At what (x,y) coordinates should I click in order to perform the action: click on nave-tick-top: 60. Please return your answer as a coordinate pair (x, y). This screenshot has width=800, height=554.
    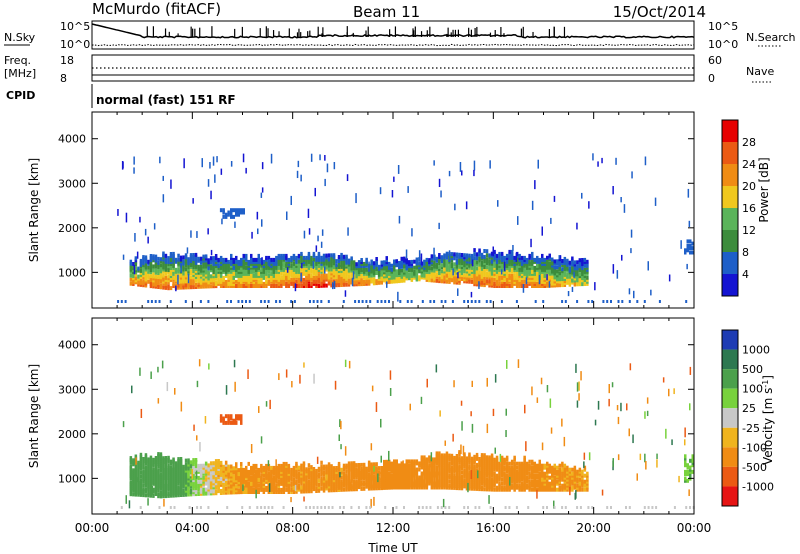
    Looking at the image, I should click on (715, 60).